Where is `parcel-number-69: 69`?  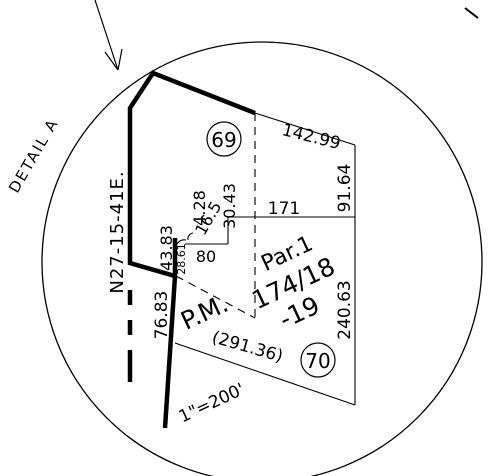 parcel-number-69: 69 is located at coordinates (223, 140).